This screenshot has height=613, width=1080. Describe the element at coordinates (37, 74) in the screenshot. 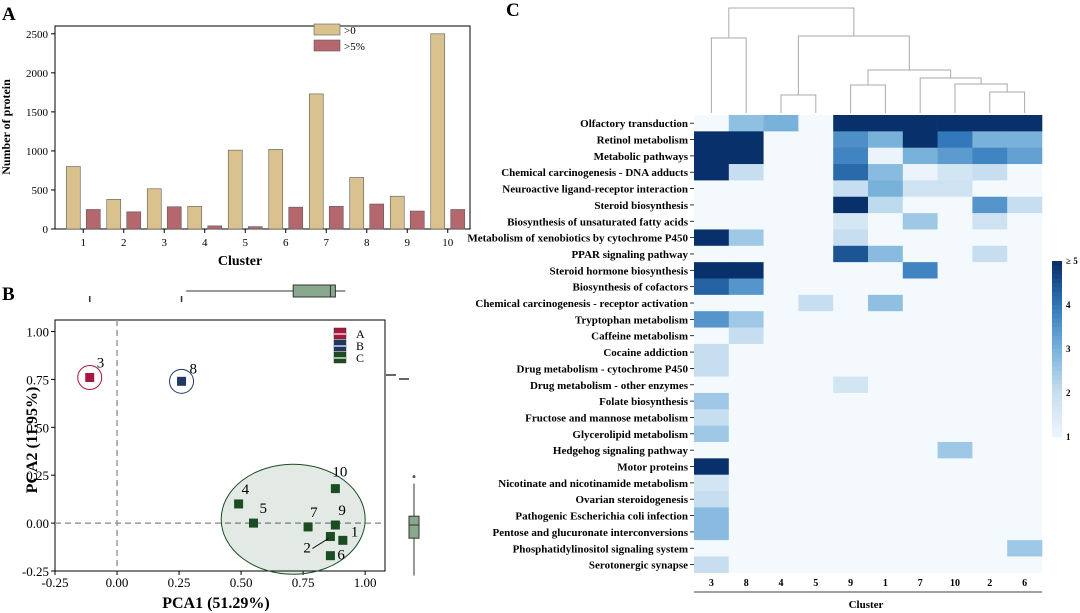

I see `bar-chart-y-tick-label: 2000` at that location.